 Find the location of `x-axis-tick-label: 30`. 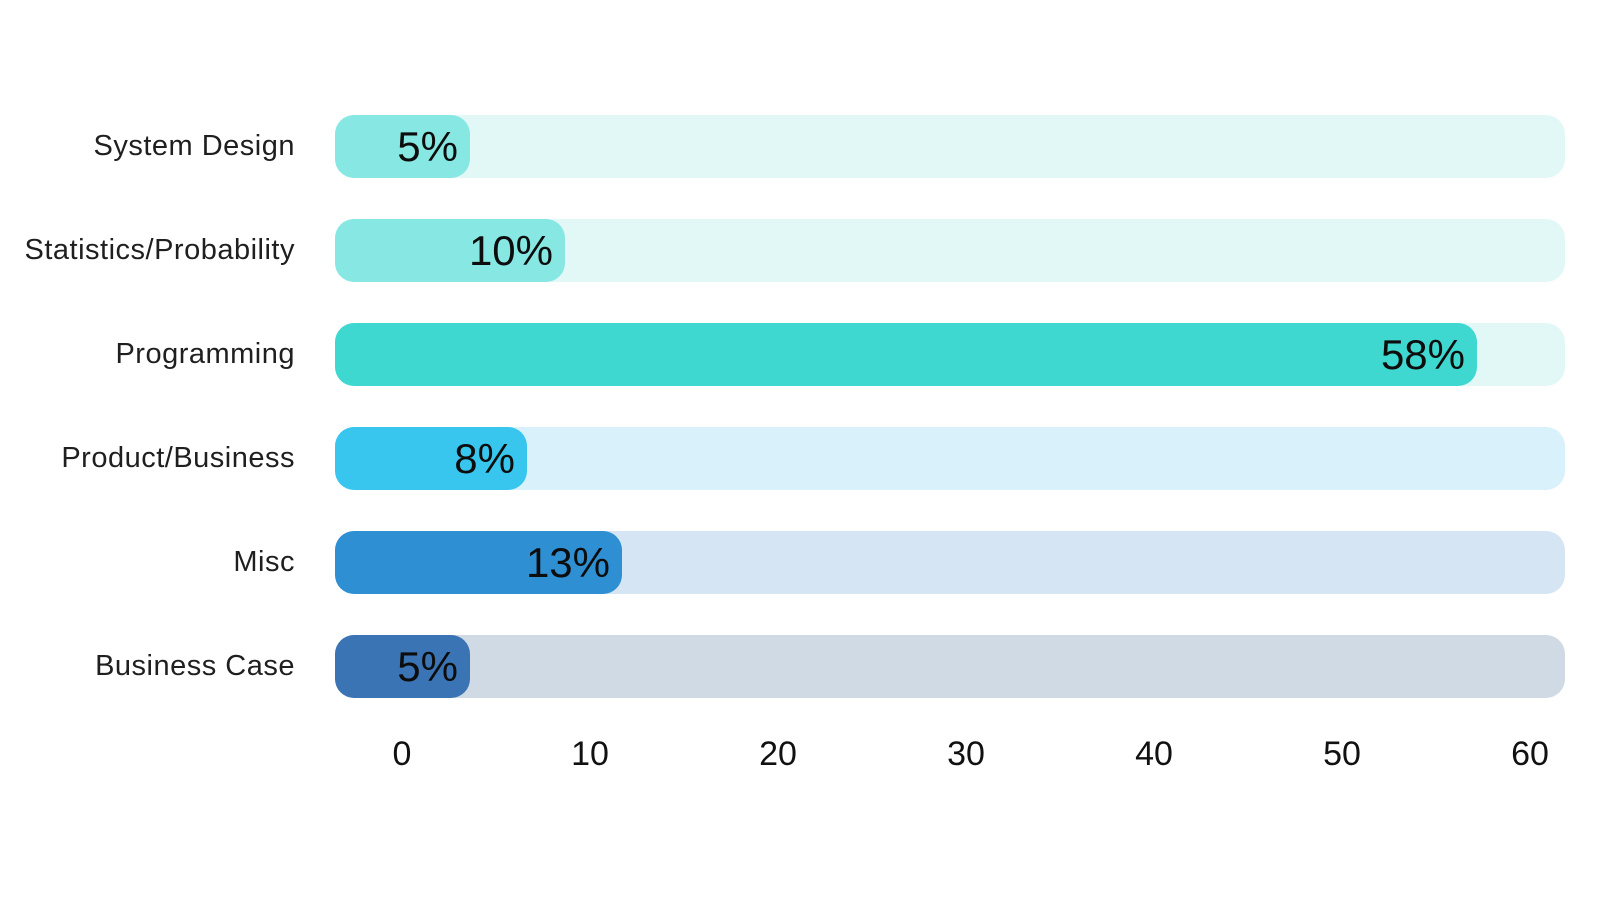

x-axis-tick-label: 30 is located at coordinates (966, 754).